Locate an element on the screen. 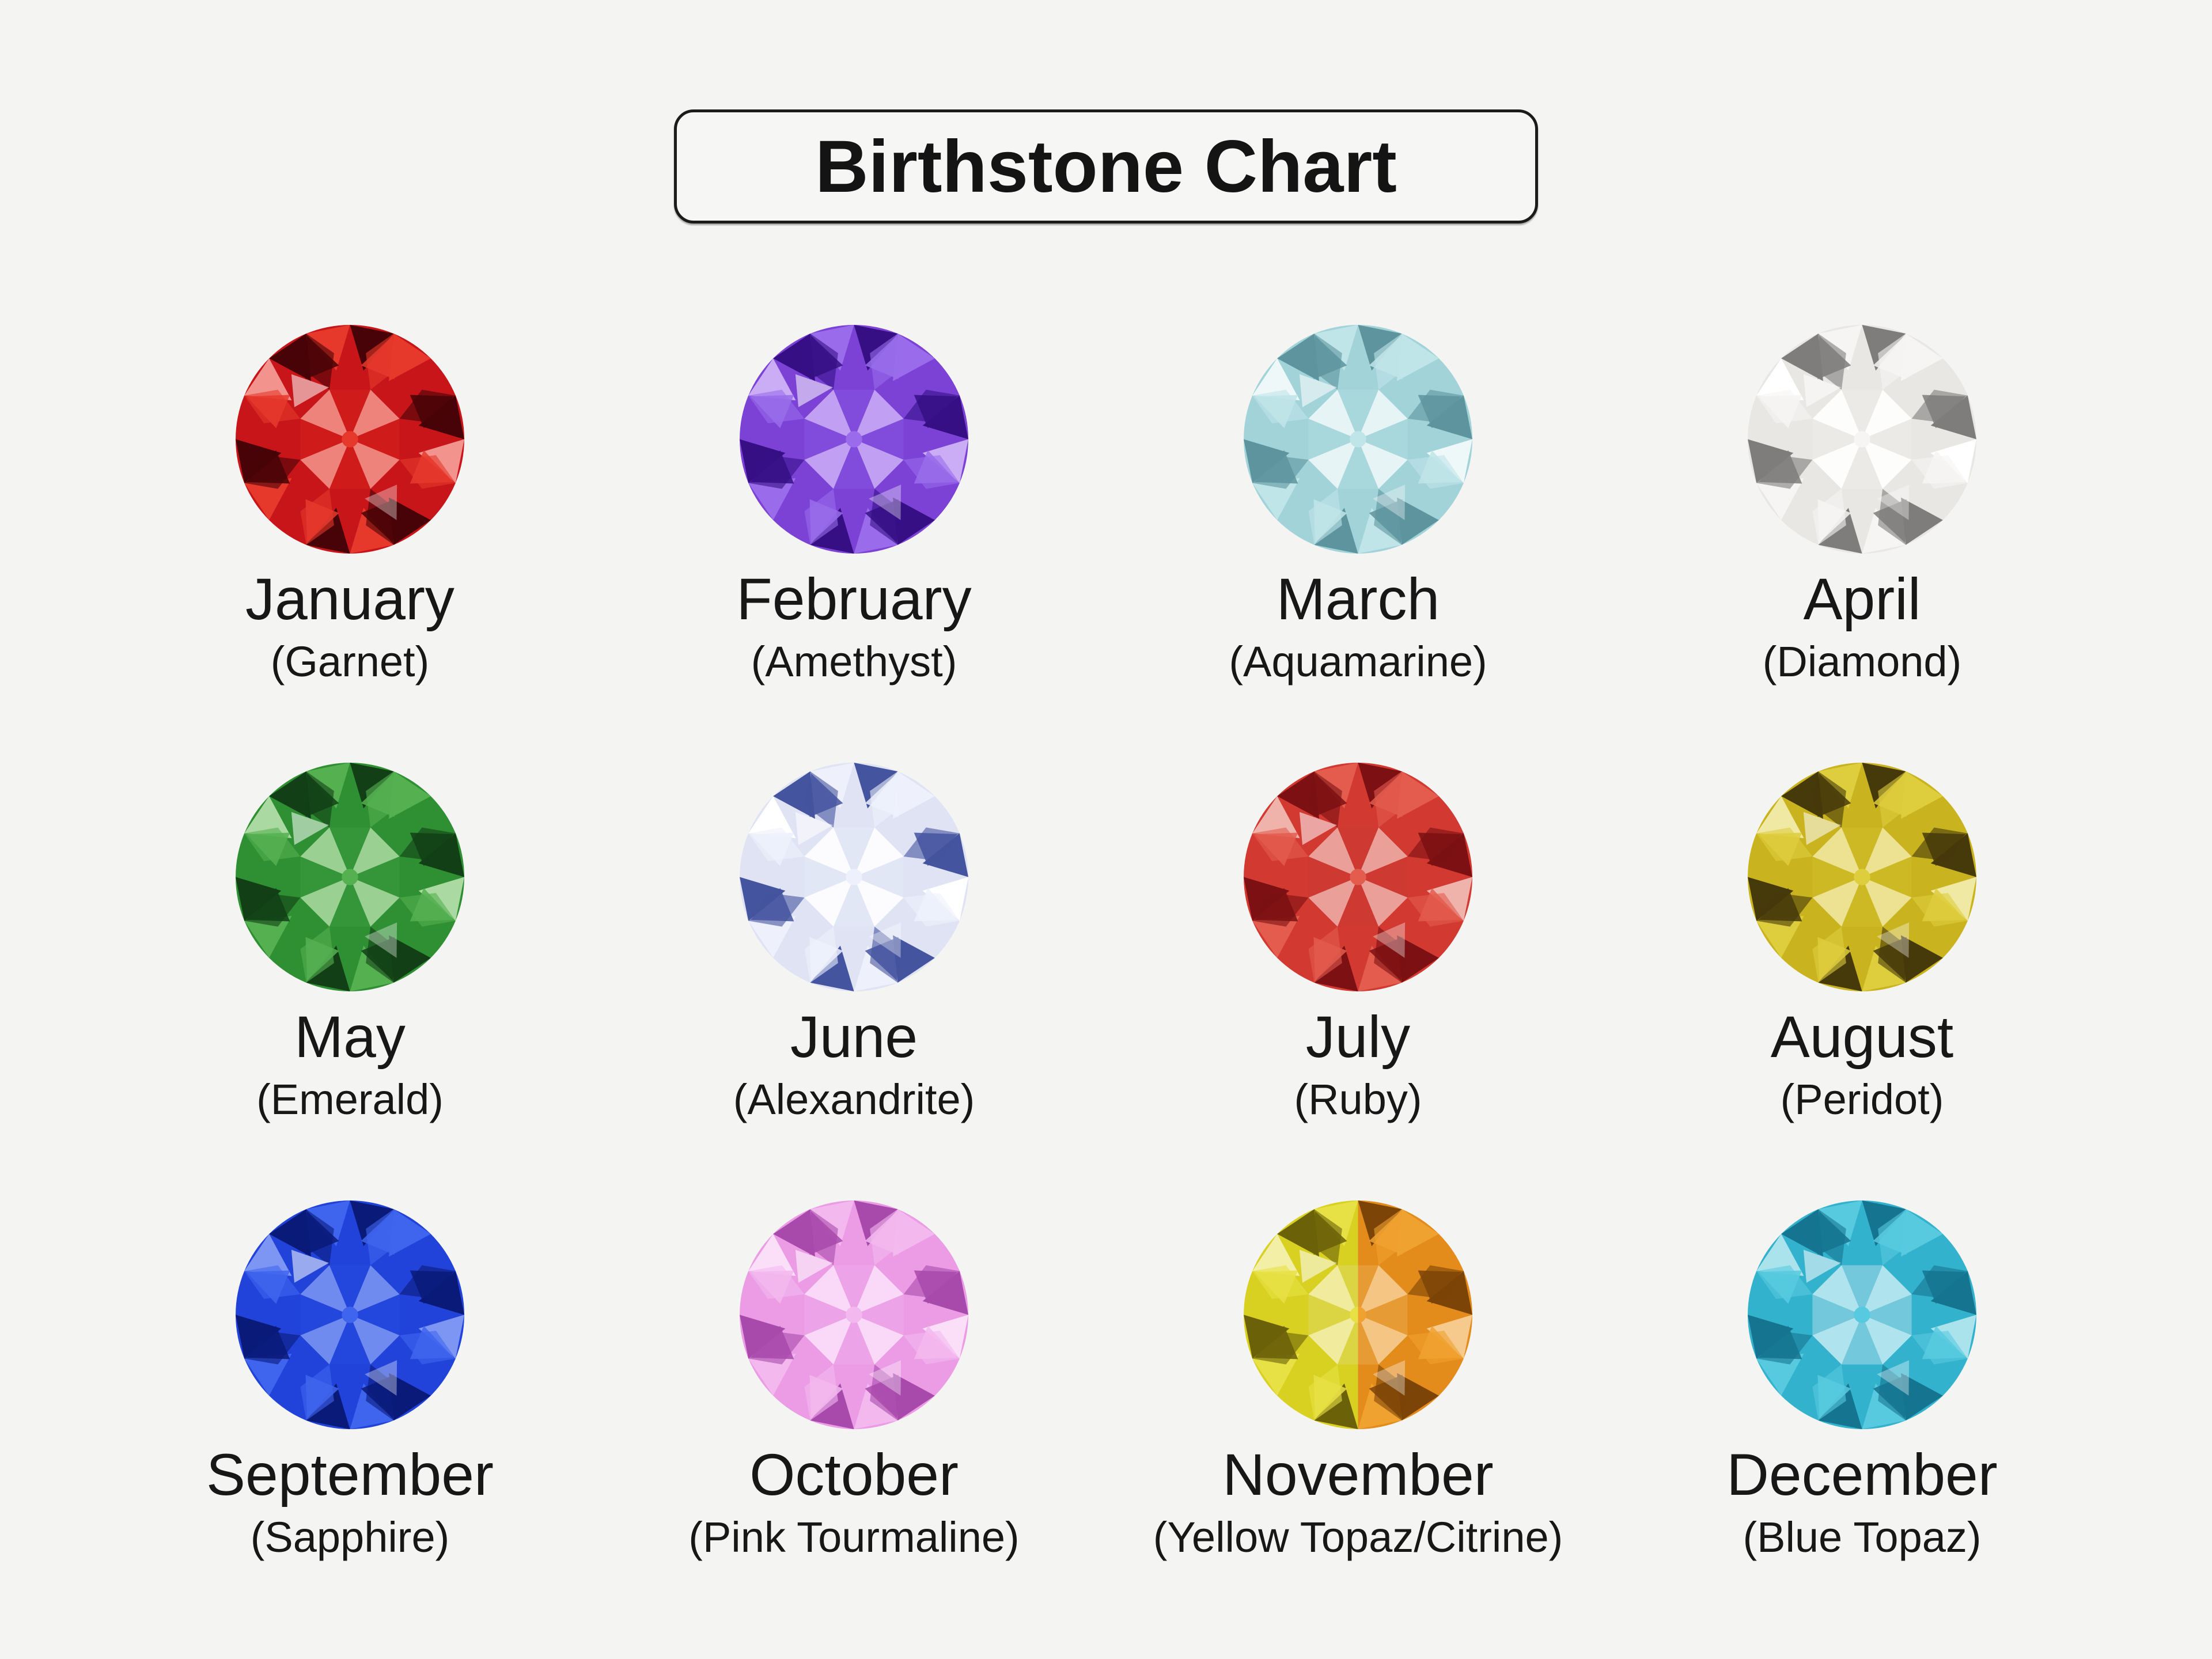  birthstone-caption: March (Aquamarine) is located at coordinates (1358, 622).